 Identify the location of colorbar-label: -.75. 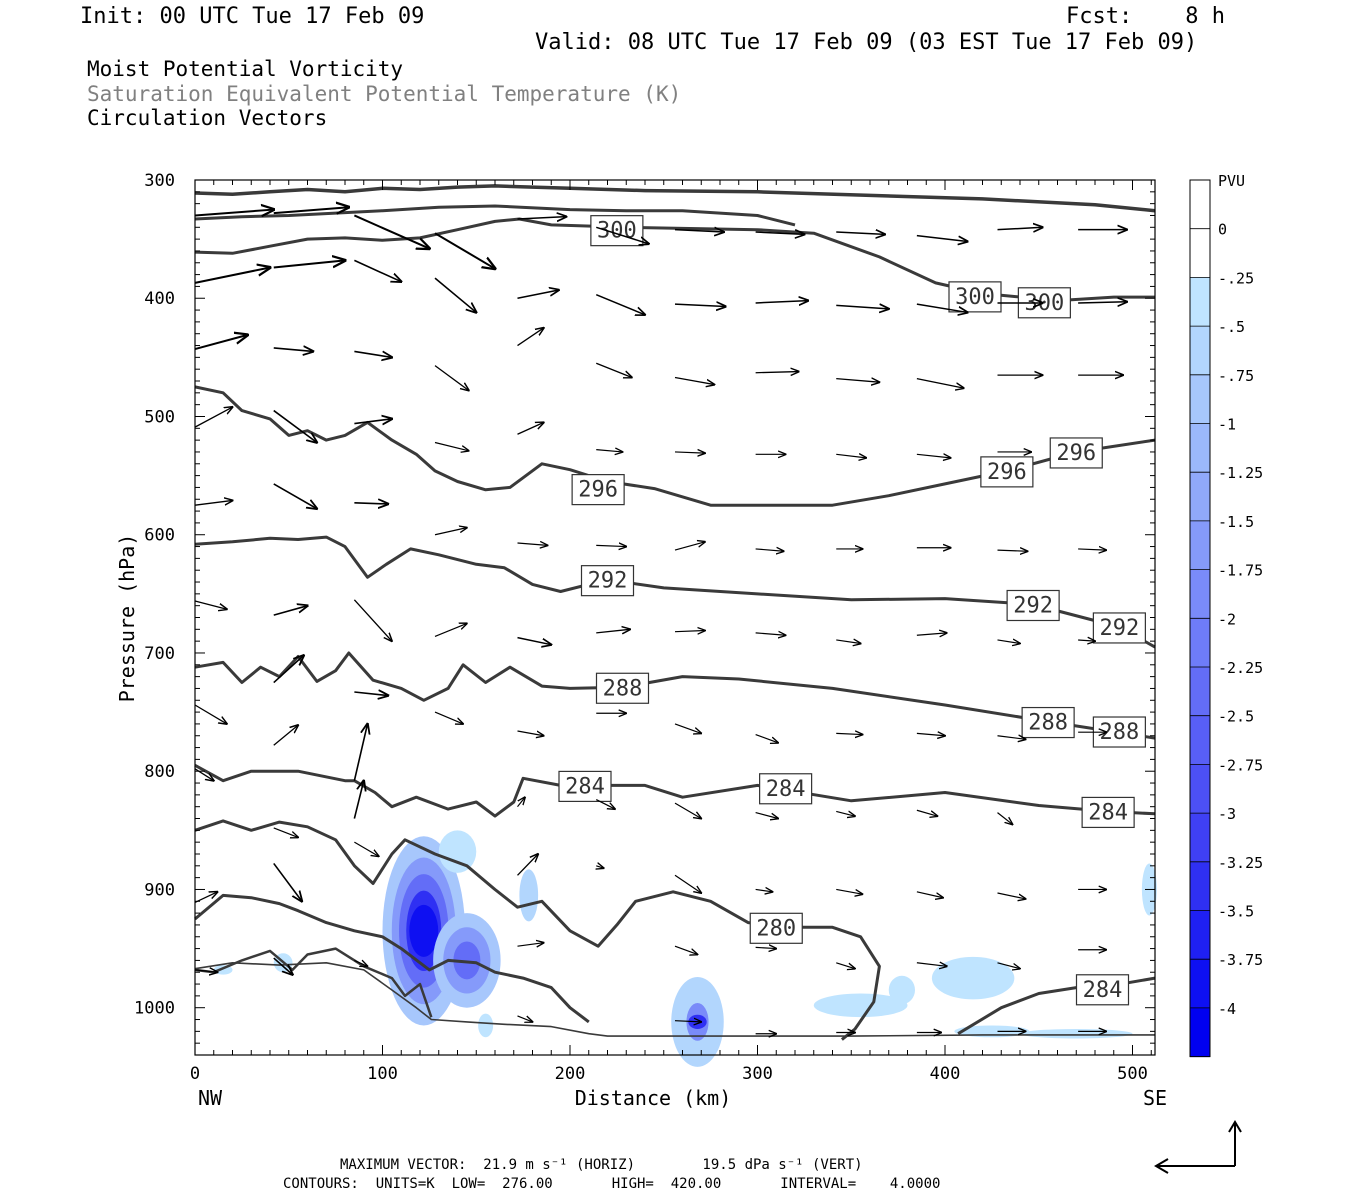
(1236, 376).